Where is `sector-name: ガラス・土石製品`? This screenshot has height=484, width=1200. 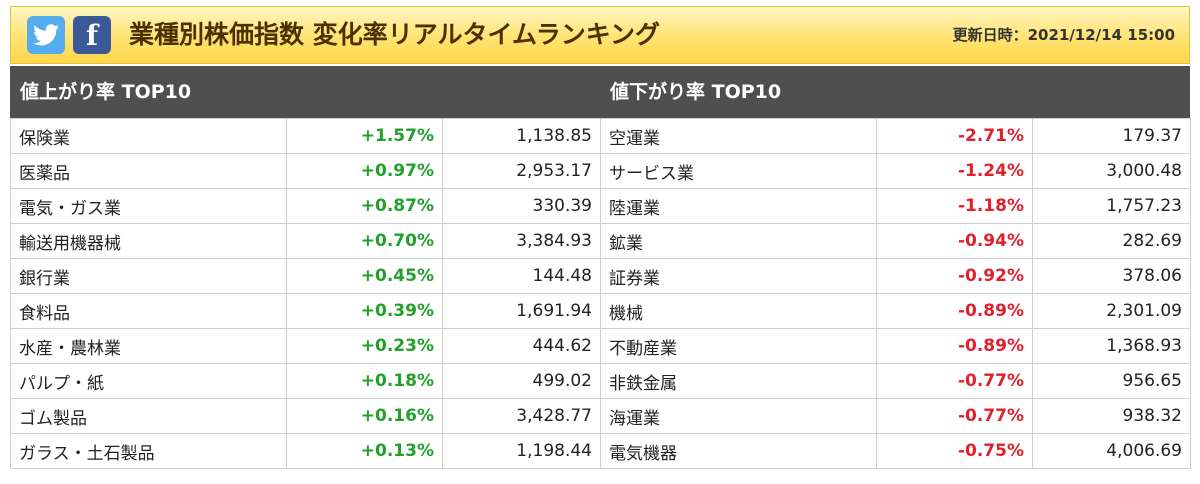
sector-name: ガラス・土石製品 is located at coordinates (148, 451).